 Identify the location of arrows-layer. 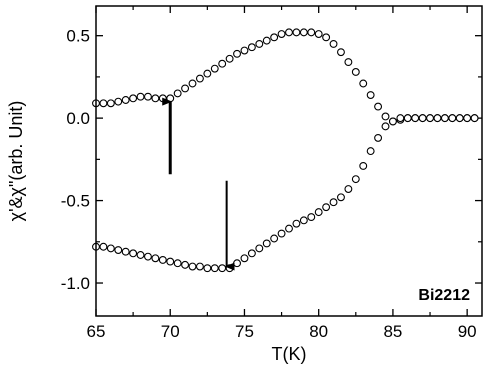
(198, 184).